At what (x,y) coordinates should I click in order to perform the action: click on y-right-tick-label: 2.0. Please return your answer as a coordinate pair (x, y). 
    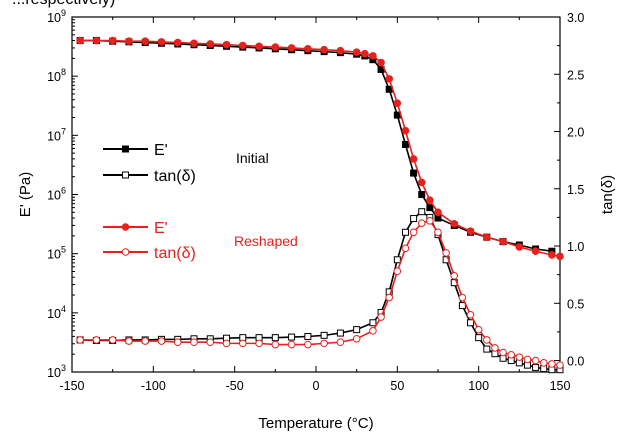
    Looking at the image, I should click on (575, 133).